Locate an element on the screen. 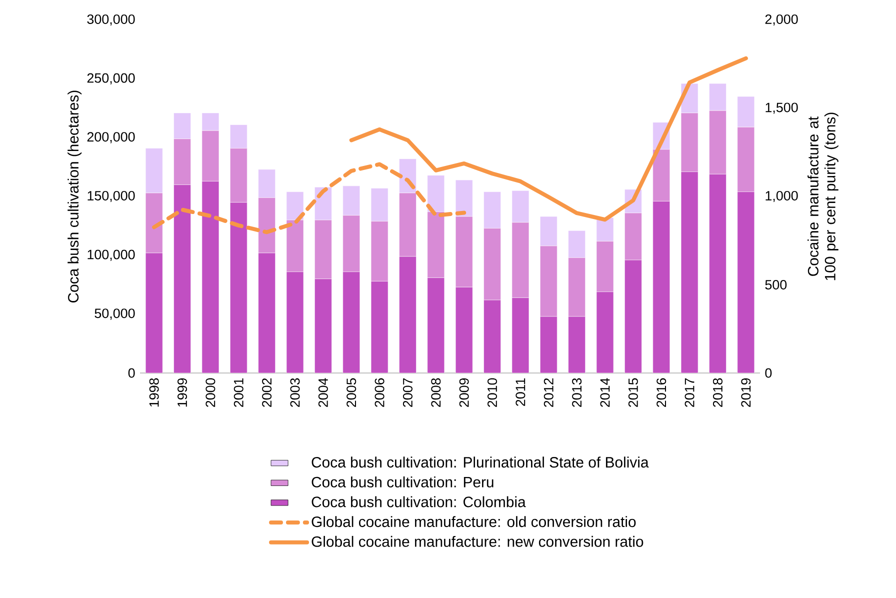 The image size is (896, 598). x-tick-label: 2017 is located at coordinates (689, 392).